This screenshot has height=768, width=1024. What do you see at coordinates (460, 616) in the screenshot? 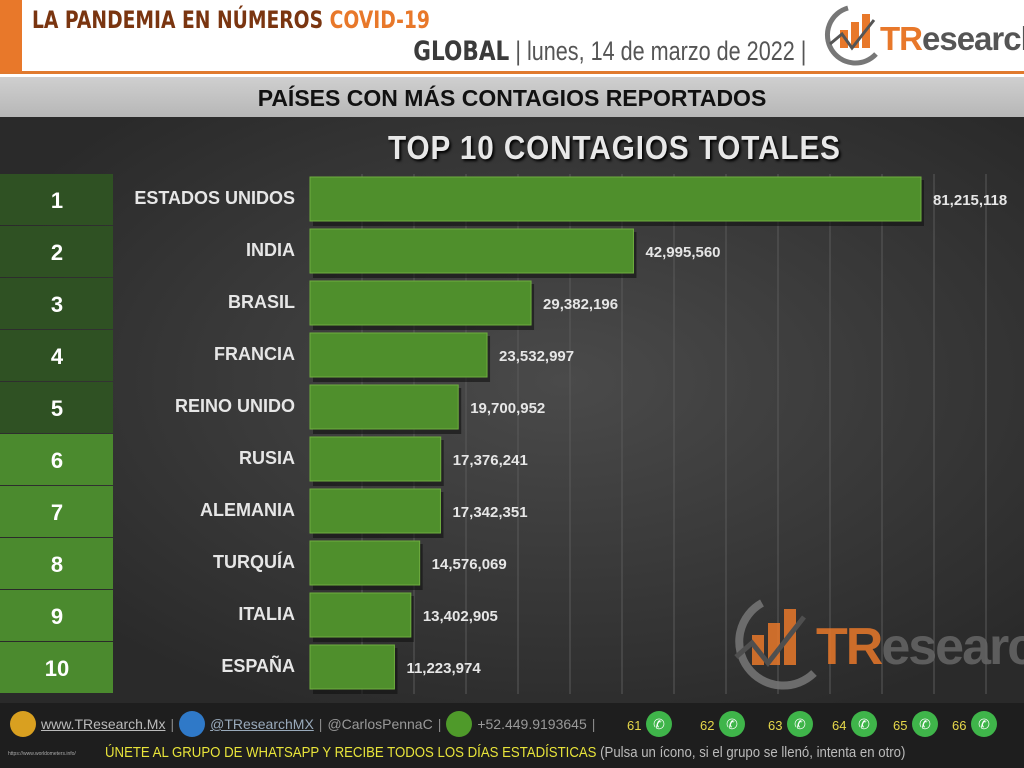
I see `value-label: 13,402,905` at bounding box center [460, 616].